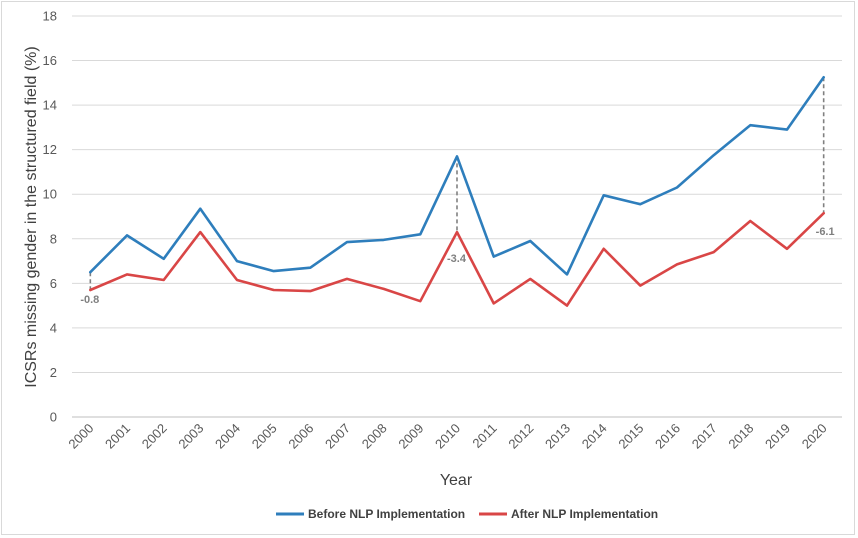 This screenshot has height=538, width=858. I want to click on legend-label-before: Before NLP Implementation, so click(386, 514).